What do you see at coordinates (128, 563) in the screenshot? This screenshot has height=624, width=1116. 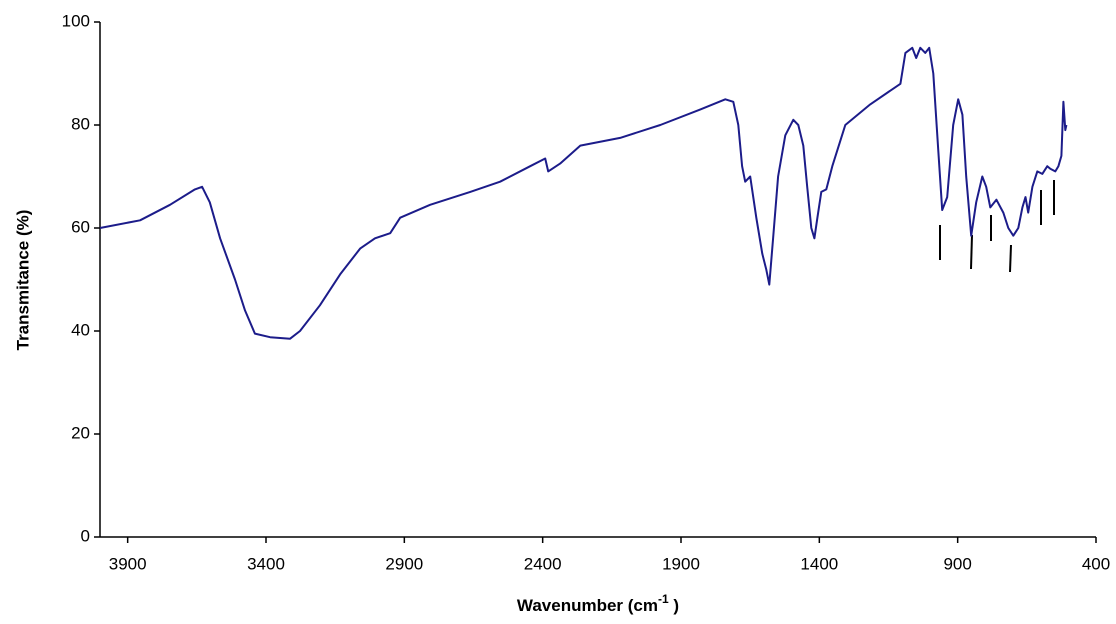 I see `x-tick-label: 3900` at bounding box center [128, 563].